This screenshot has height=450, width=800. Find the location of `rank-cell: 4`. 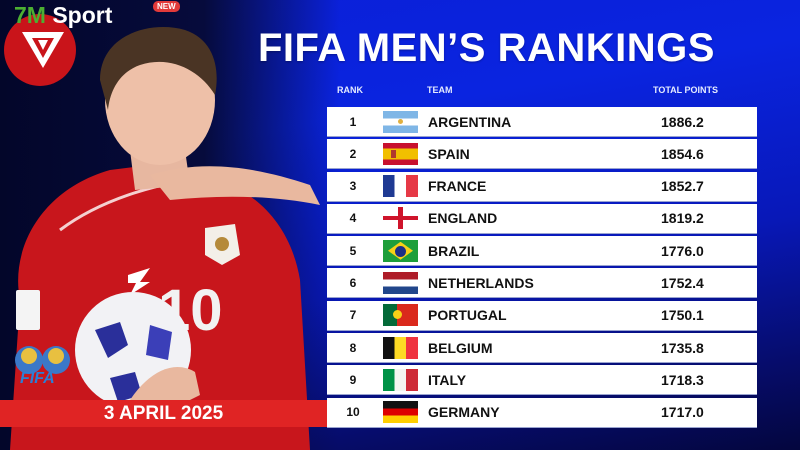

rank-cell: 4 is located at coordinates (353, 218).